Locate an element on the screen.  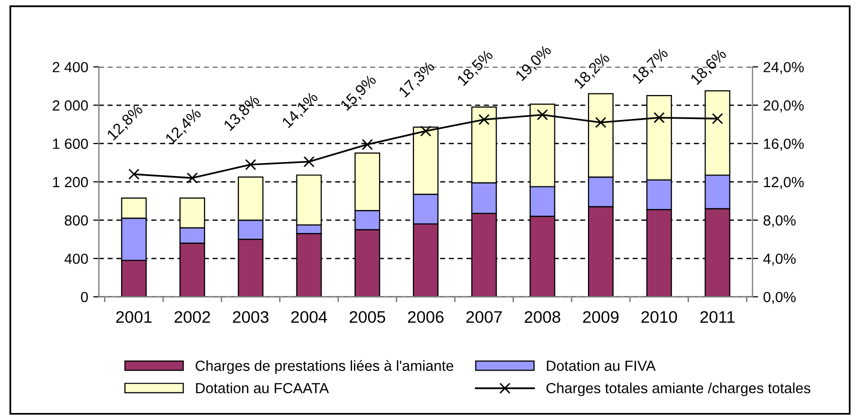
y2-tick-label: 16,0% is located at coordinates (784, 144).